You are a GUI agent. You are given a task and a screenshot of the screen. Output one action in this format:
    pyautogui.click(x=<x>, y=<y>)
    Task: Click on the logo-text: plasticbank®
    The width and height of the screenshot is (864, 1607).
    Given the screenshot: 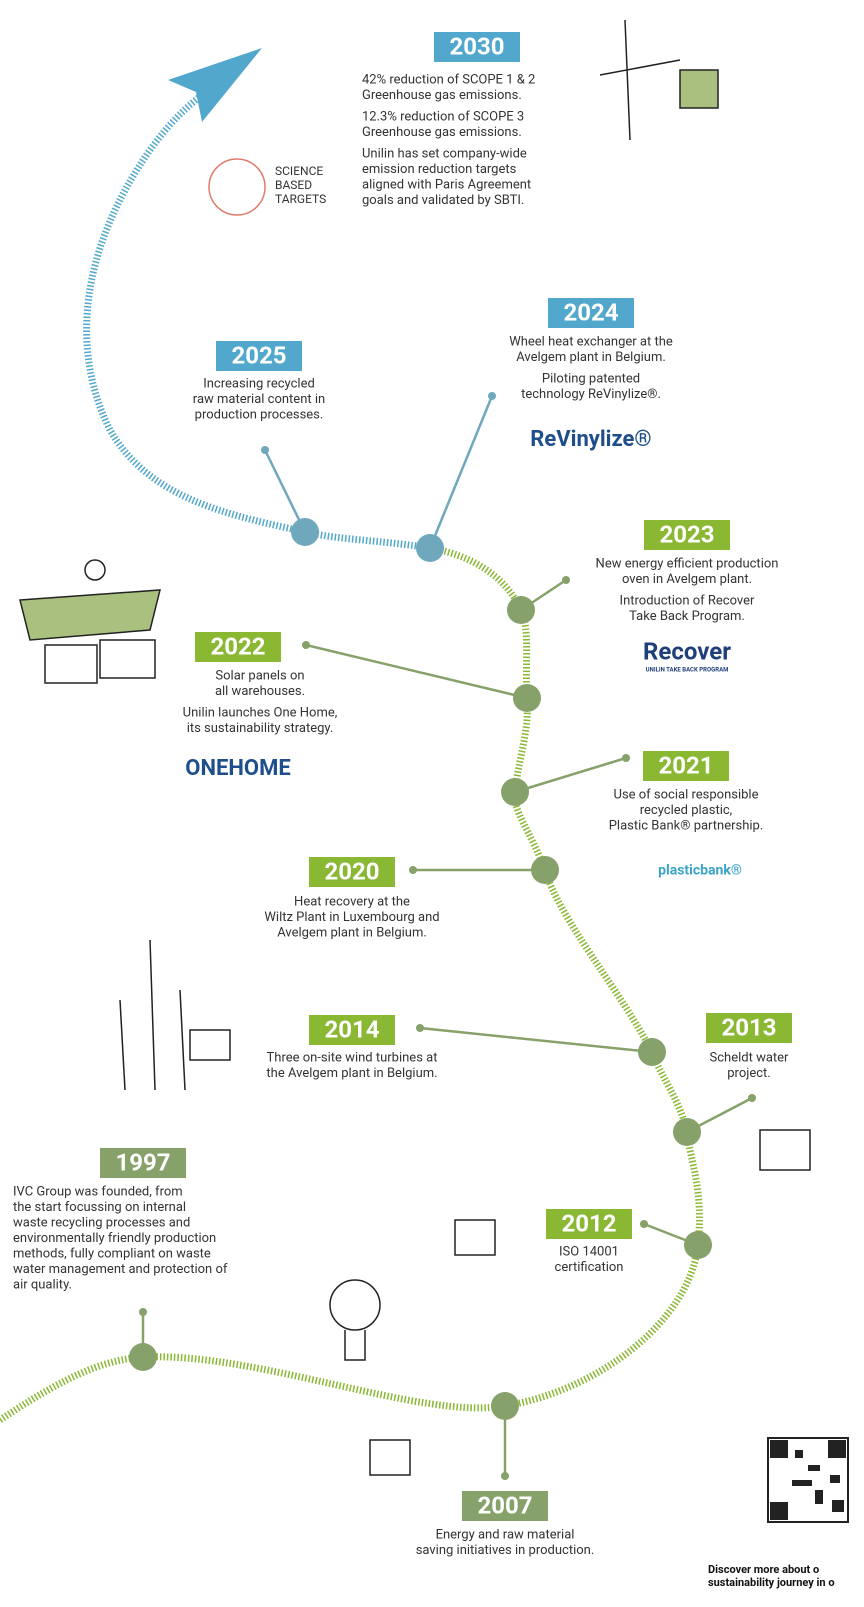 What is the action you would take?
    pyautogui.click(x=700, y=871)
    